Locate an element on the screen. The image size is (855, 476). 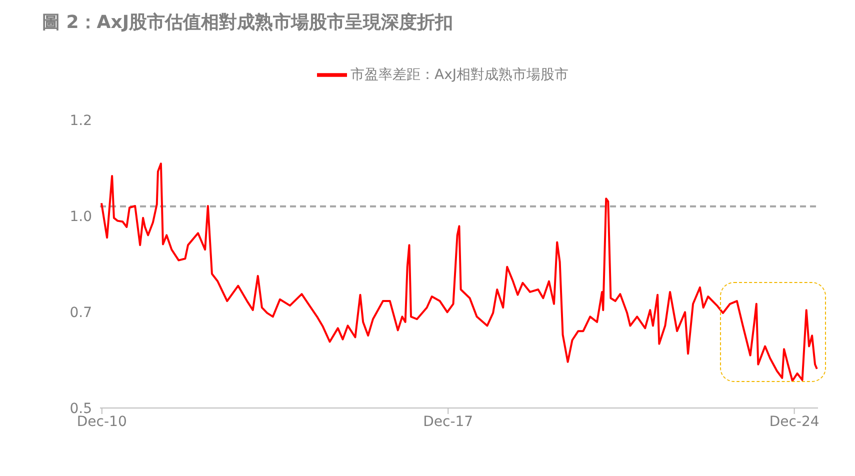
y-tick-label: 0.7 is located at coordinates (81, 312).